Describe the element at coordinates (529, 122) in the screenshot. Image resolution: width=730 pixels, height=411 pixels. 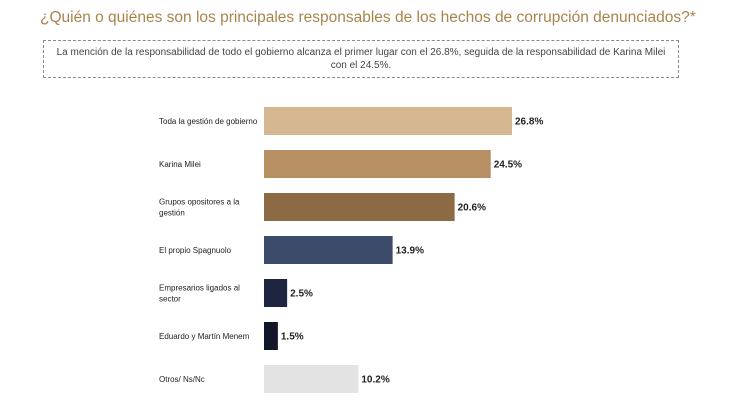
I see `value-label-0: 26.8%` at that location.